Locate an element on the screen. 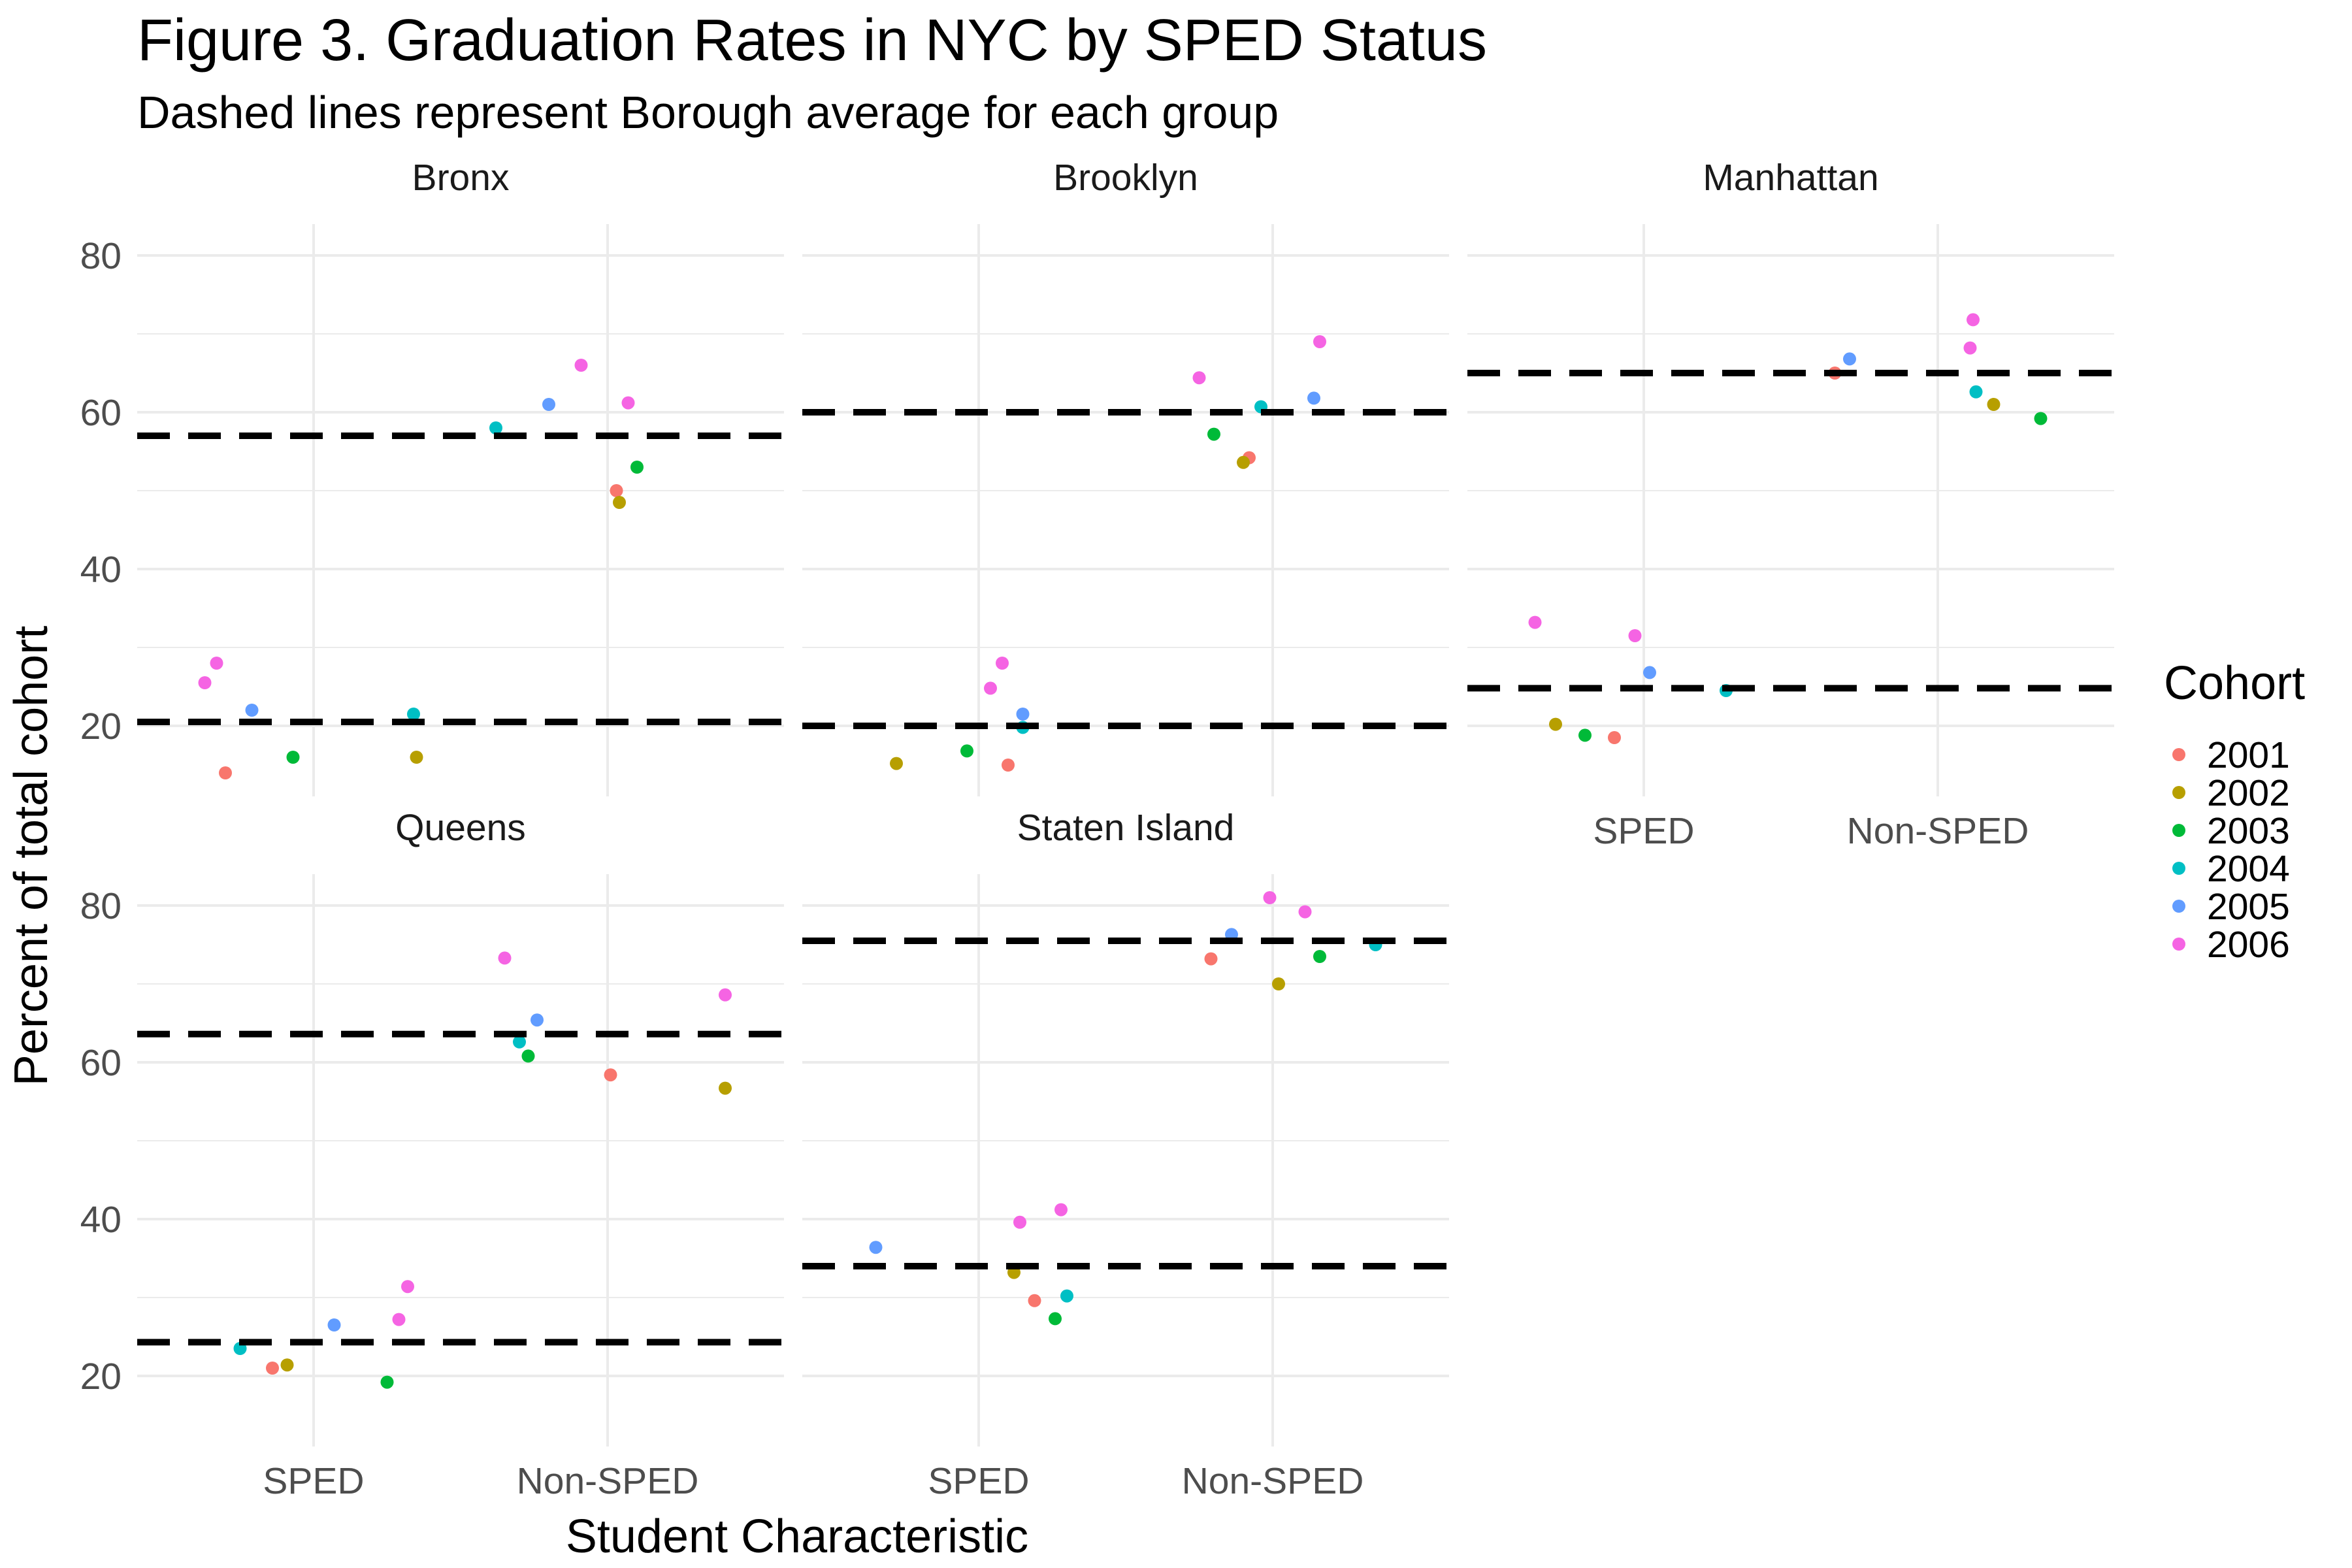  data-point-queens-2005 is located at coordinates (334, 1324).